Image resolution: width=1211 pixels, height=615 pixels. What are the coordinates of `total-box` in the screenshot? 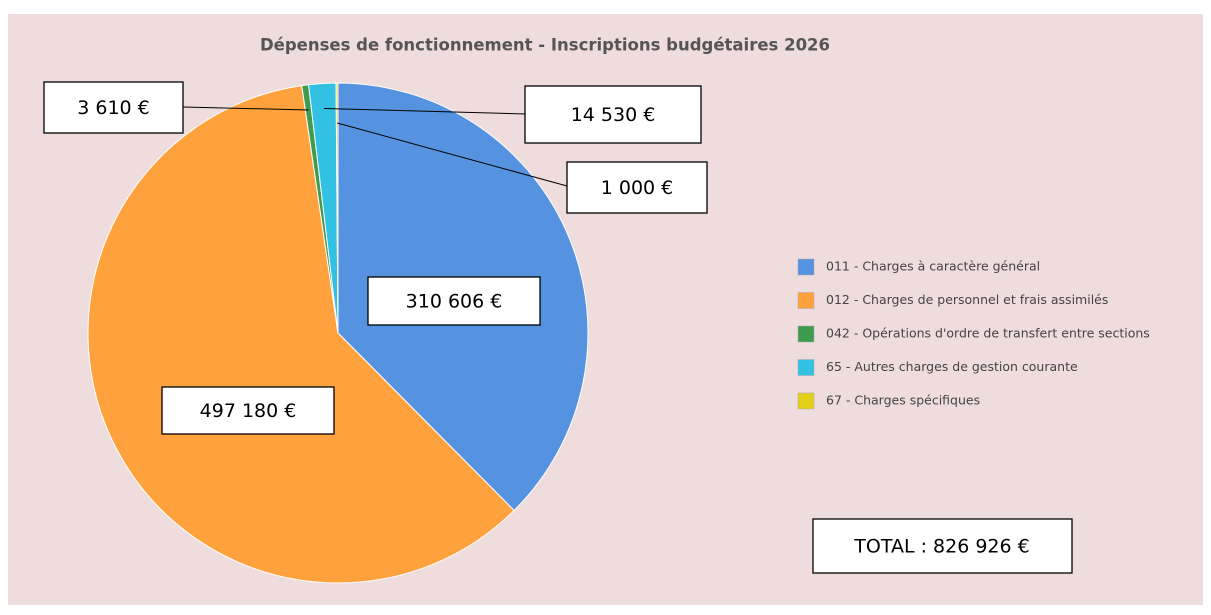 It's located at (942, 546).